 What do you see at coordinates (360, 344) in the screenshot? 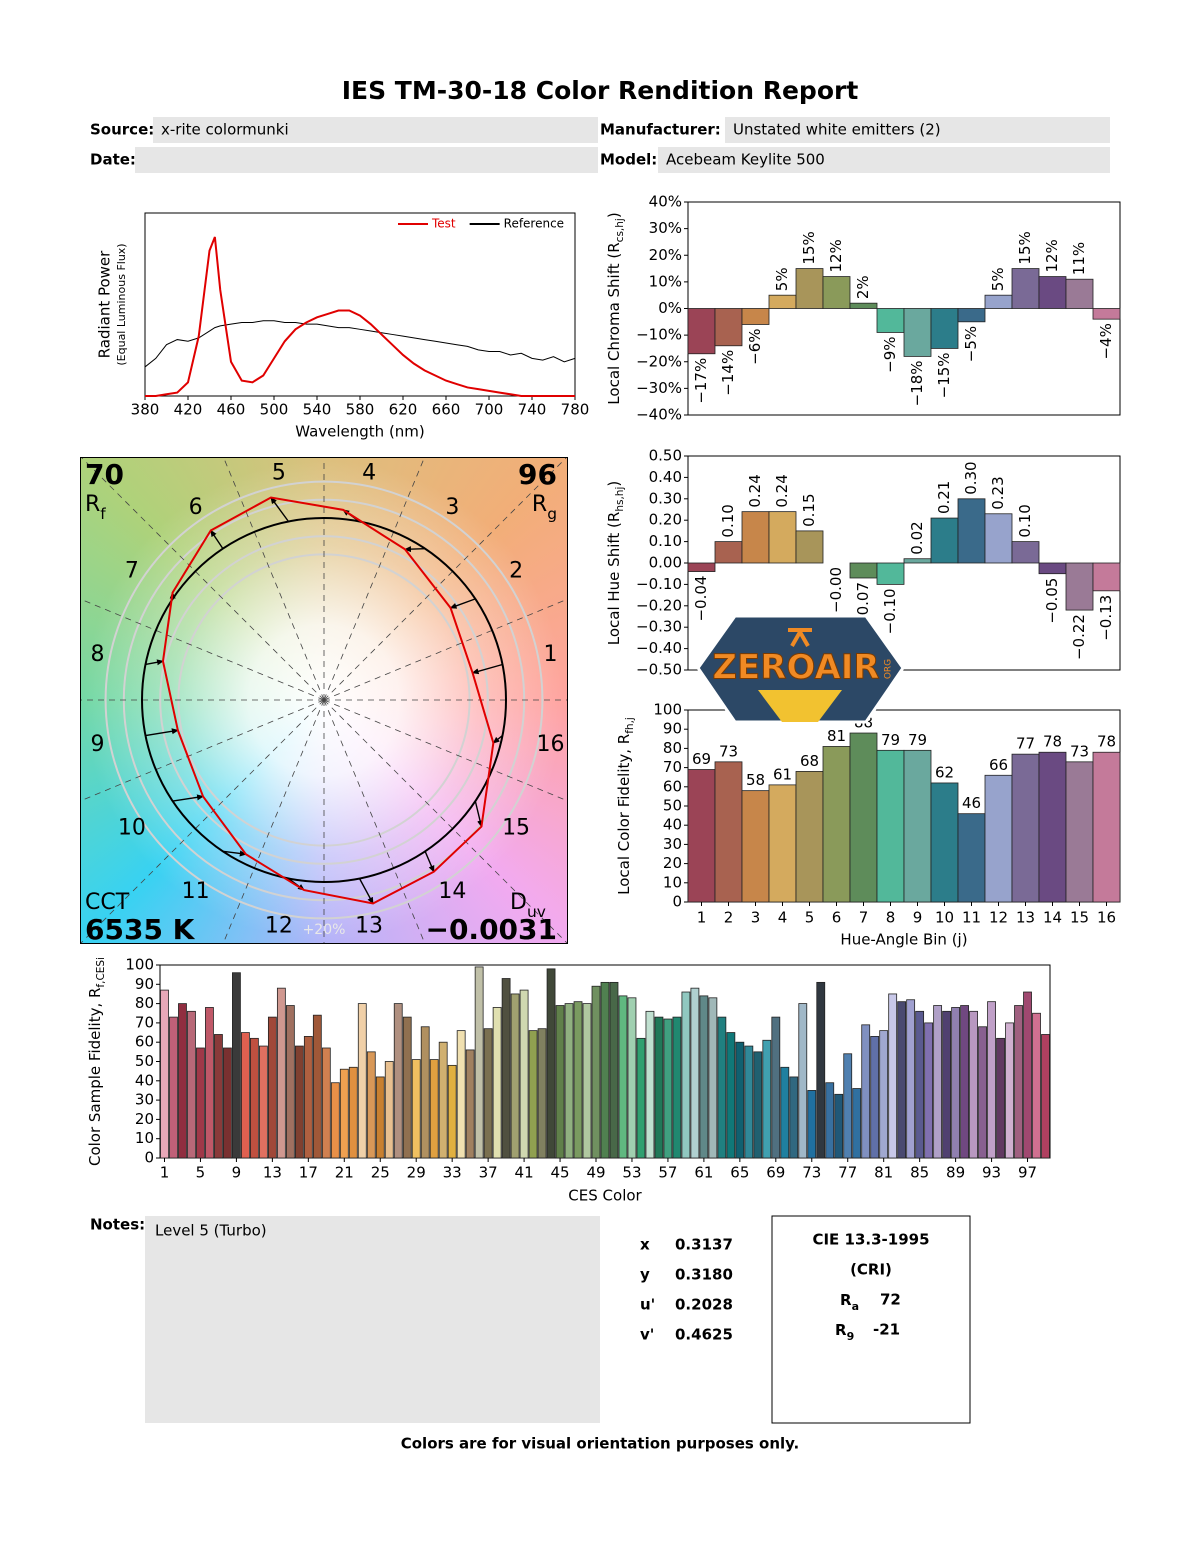
I see `series-line` at bounding box center [360, 344].